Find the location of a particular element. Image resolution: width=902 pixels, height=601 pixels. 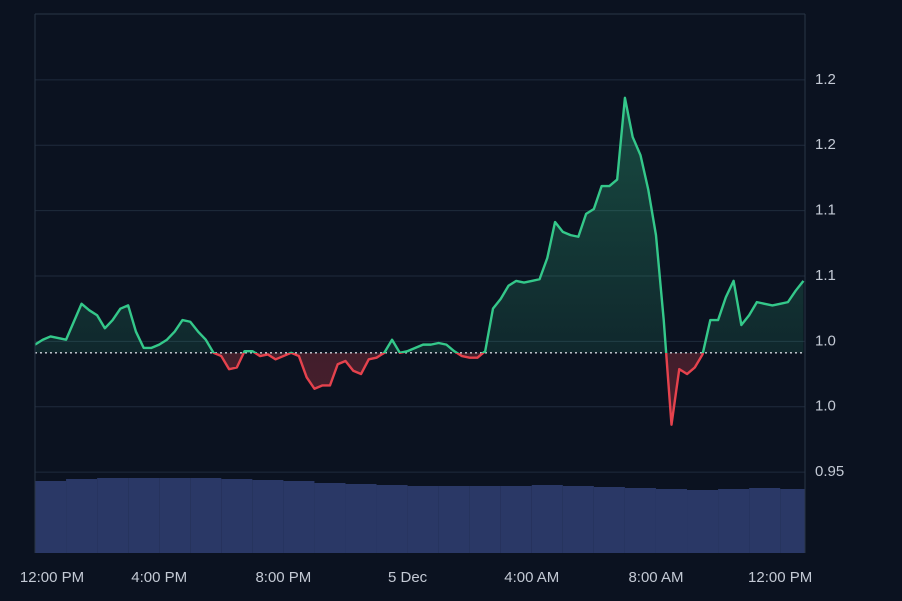

x-tick-label: 4:00 AM is located at coordinates (531, 577).